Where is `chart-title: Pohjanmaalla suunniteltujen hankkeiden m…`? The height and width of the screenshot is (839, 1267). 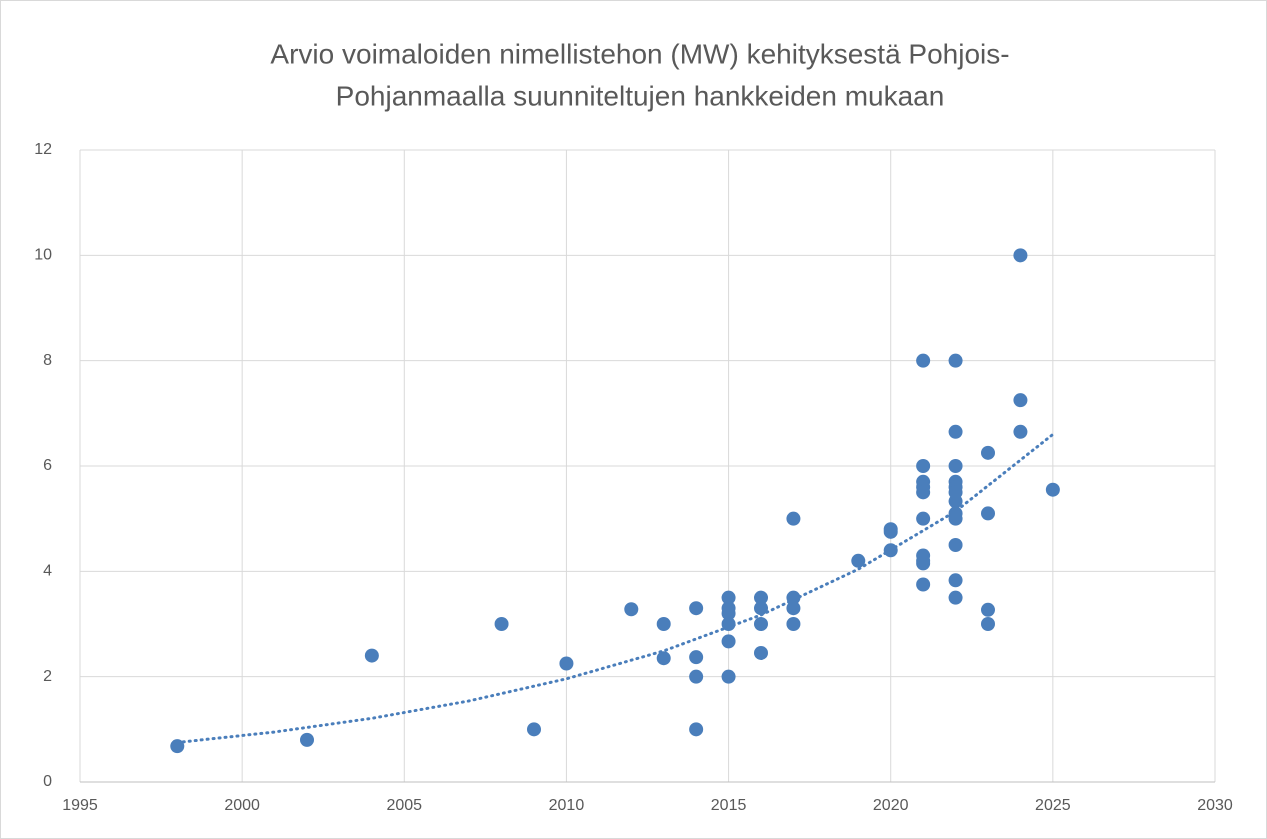
chart-title: Pohjanmaalla suunniteltujen hankkeiden m… is located at coordinates (640, 95).